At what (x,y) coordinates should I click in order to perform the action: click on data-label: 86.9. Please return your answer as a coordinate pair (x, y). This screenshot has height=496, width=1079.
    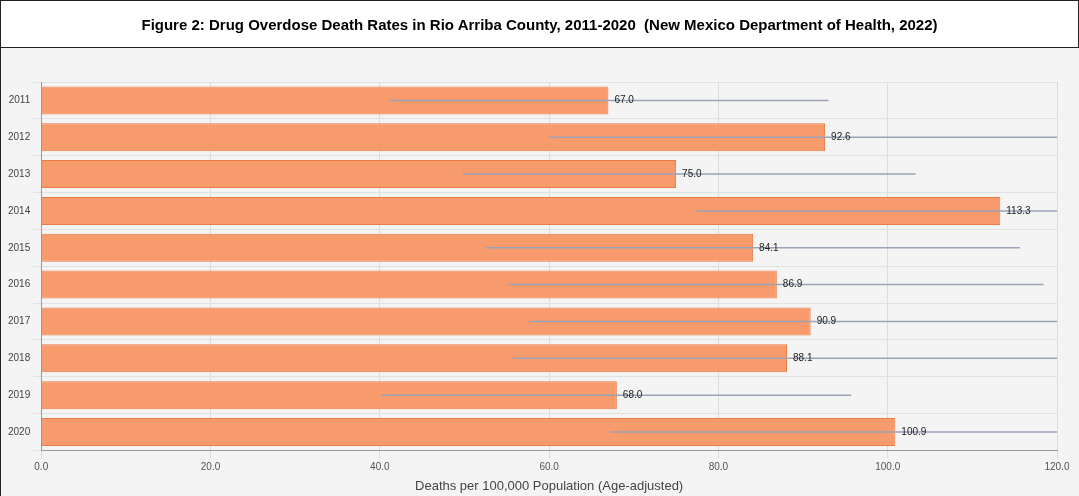
    Looking at the image, I should click on (792, 284).